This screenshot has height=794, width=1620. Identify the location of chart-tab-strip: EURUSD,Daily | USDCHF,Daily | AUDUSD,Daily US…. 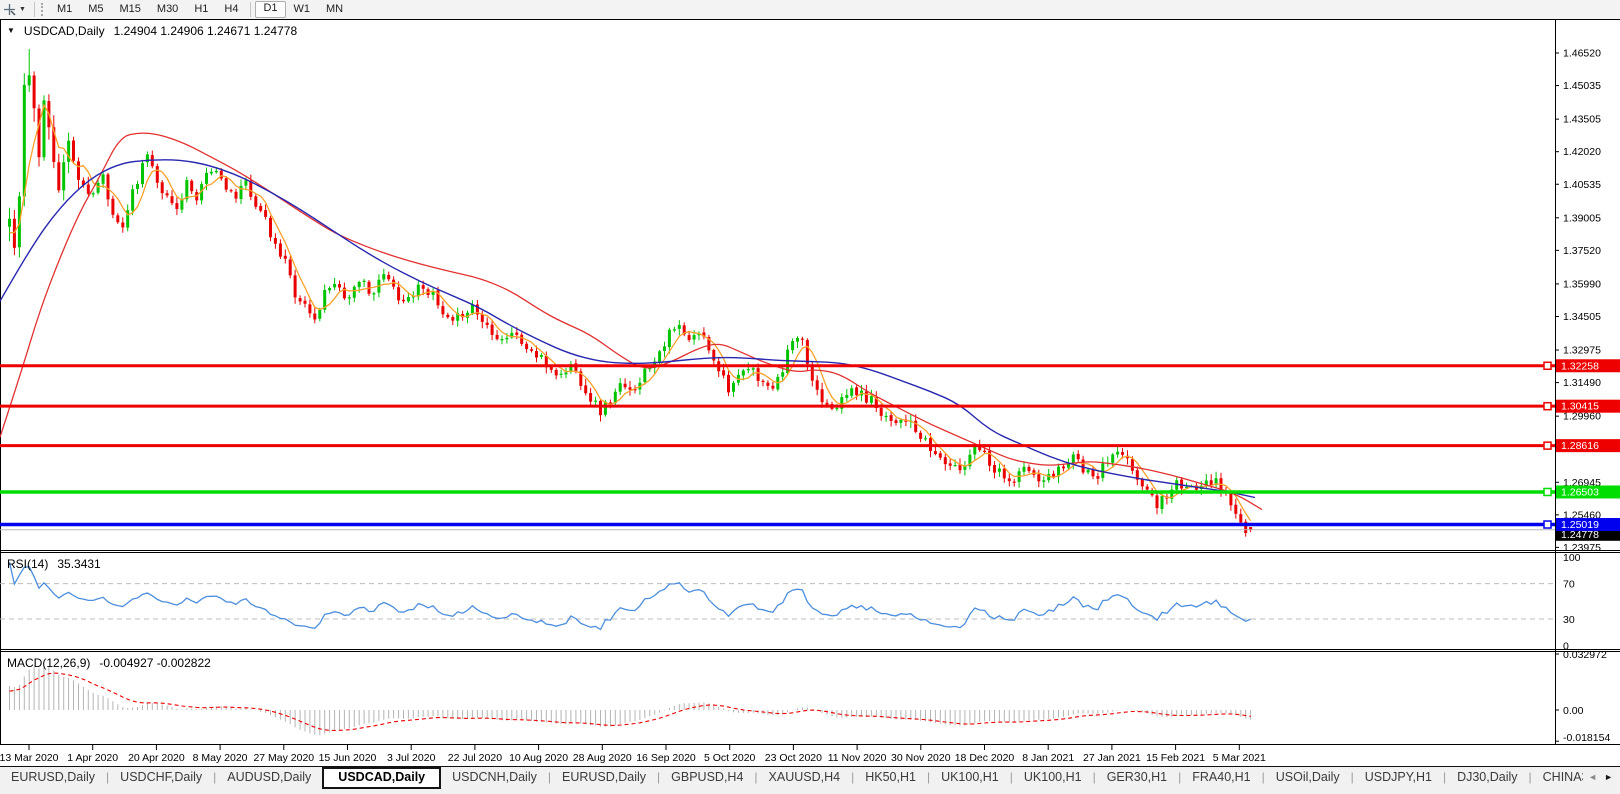
(791, 778).